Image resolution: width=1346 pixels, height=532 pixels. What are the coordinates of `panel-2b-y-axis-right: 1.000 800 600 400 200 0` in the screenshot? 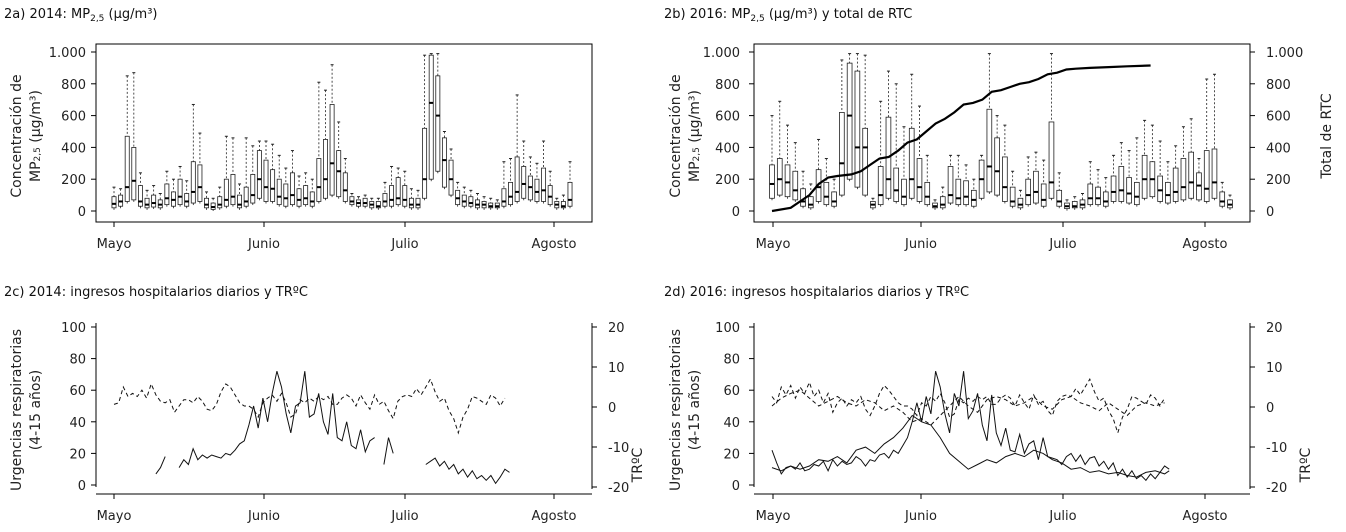 It's located at (1276, 133).